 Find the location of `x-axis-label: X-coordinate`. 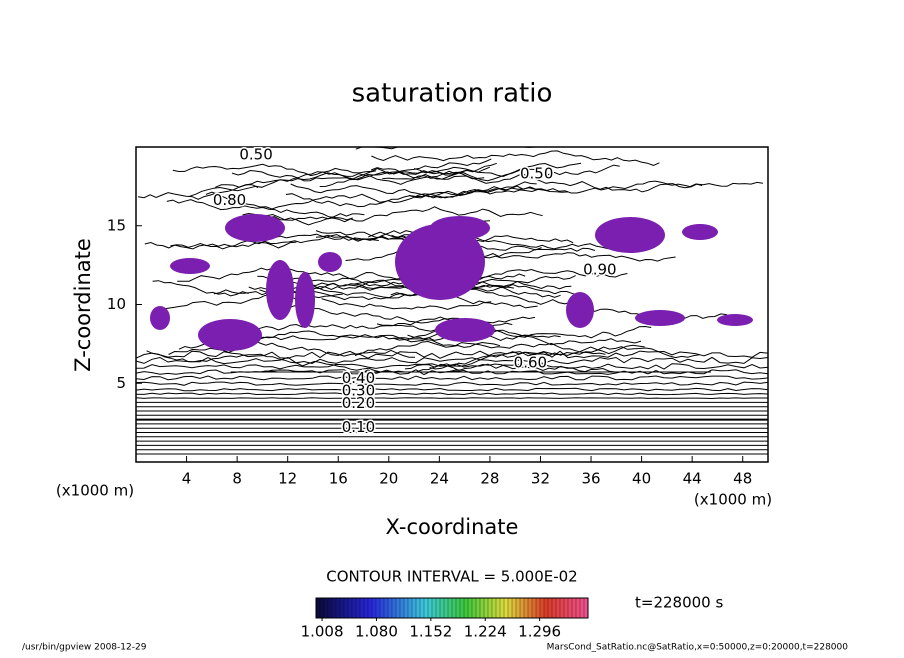

x-axis-label: X-coordinate is located at coordinates (452, 527).